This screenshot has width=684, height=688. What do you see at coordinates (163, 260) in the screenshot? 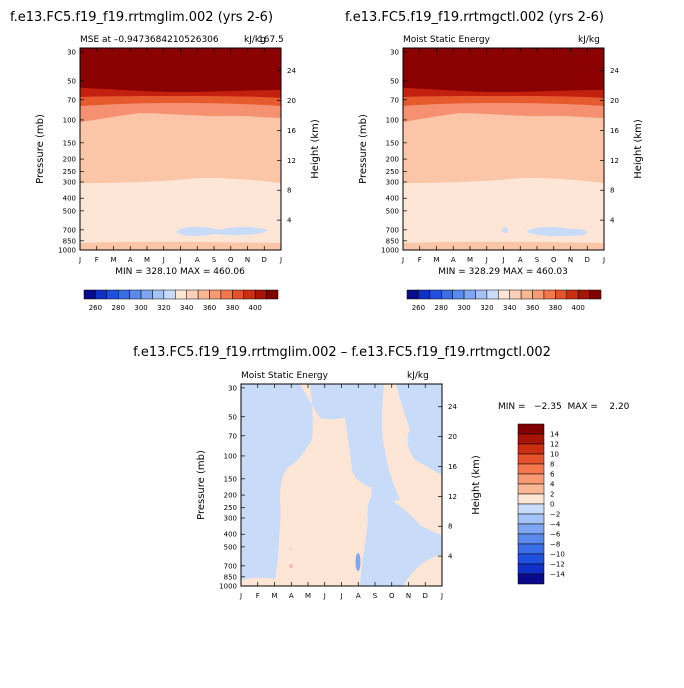
I see `left-month-tick-label: J` at bounding box center [163, 260].